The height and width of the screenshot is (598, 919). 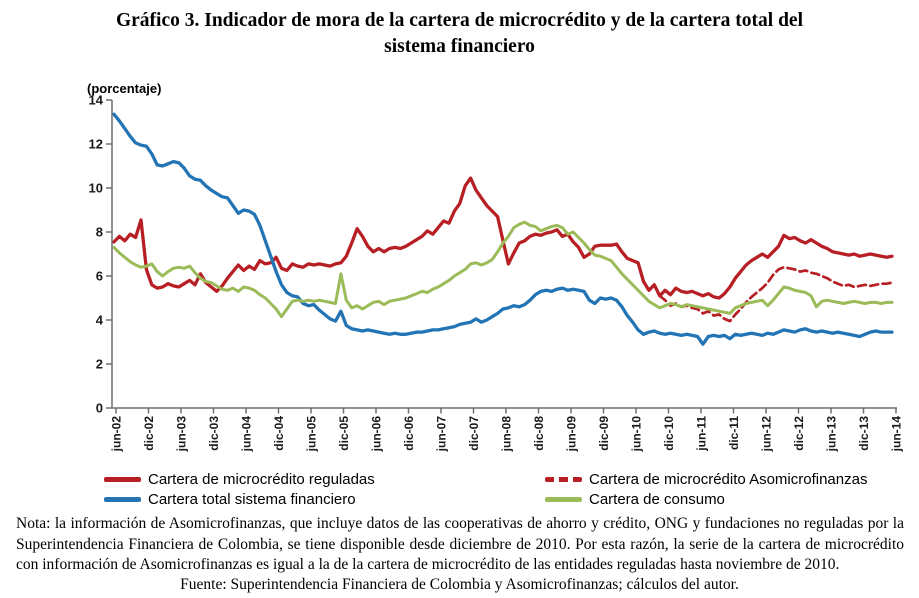 What do you see at coordinates (657, 499) in the screenshot?
I see `legend-label: Cartera de consumo` at bounding box center [657, 499].